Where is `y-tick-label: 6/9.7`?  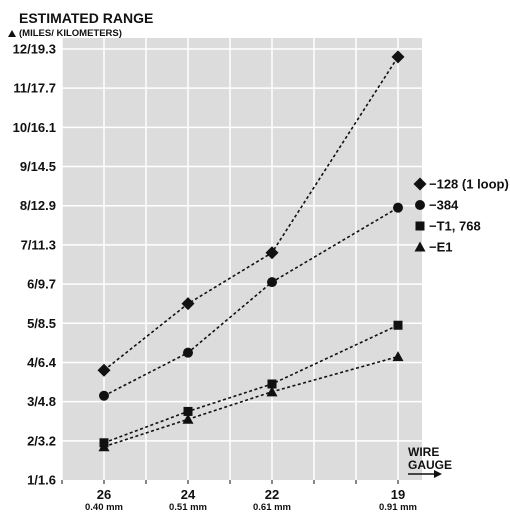
y-tick-label: 6/9.7 is located at coordinates (41, 284).